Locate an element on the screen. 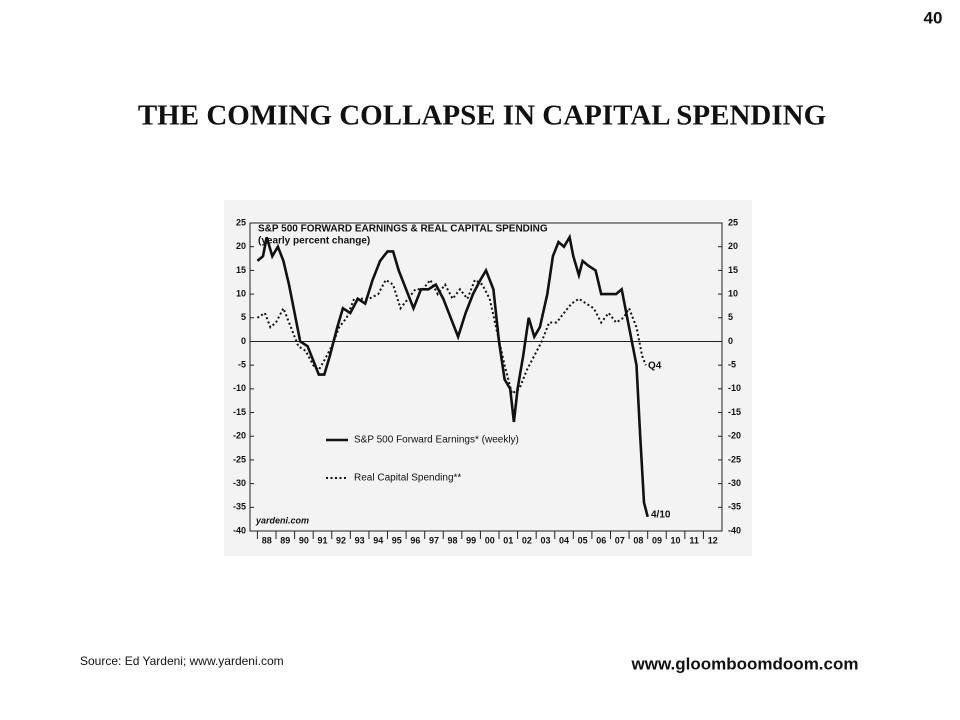 The height and width of the screenshot is (720, 960). y-tick-label: -15 is located at coordinates (239, 412).